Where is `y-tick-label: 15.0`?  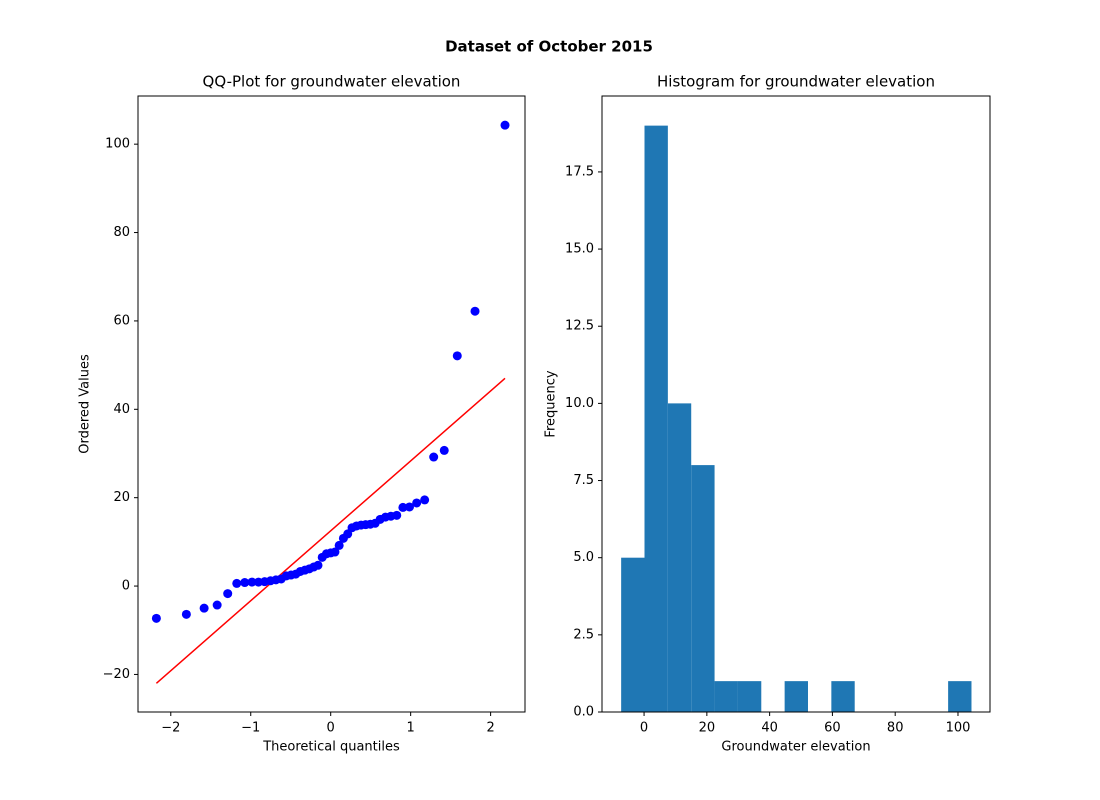
y-tick-label: 15.0 is located at coordinates (579, 249).